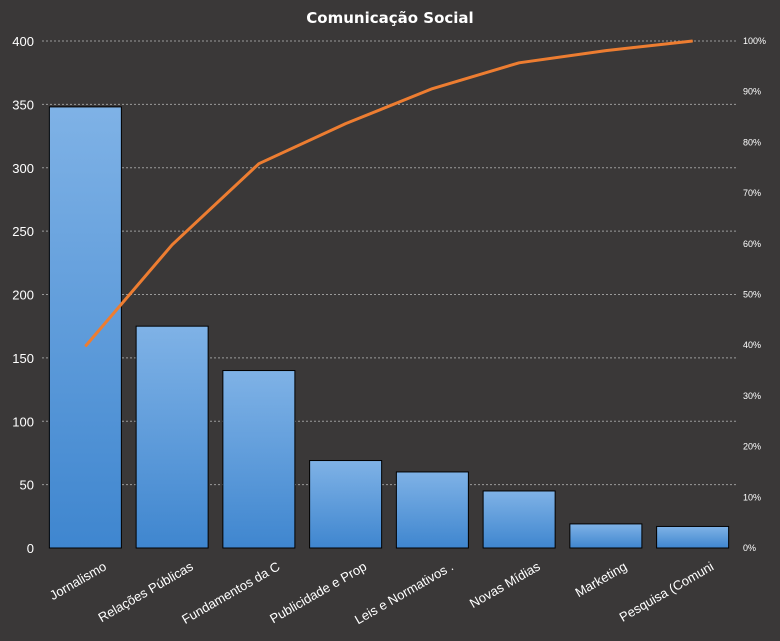 The image size is (780, 641). Describe the element at coordinates (752, 92) in the screenshot. I see `y-right-tick-label: 90%` at that location.